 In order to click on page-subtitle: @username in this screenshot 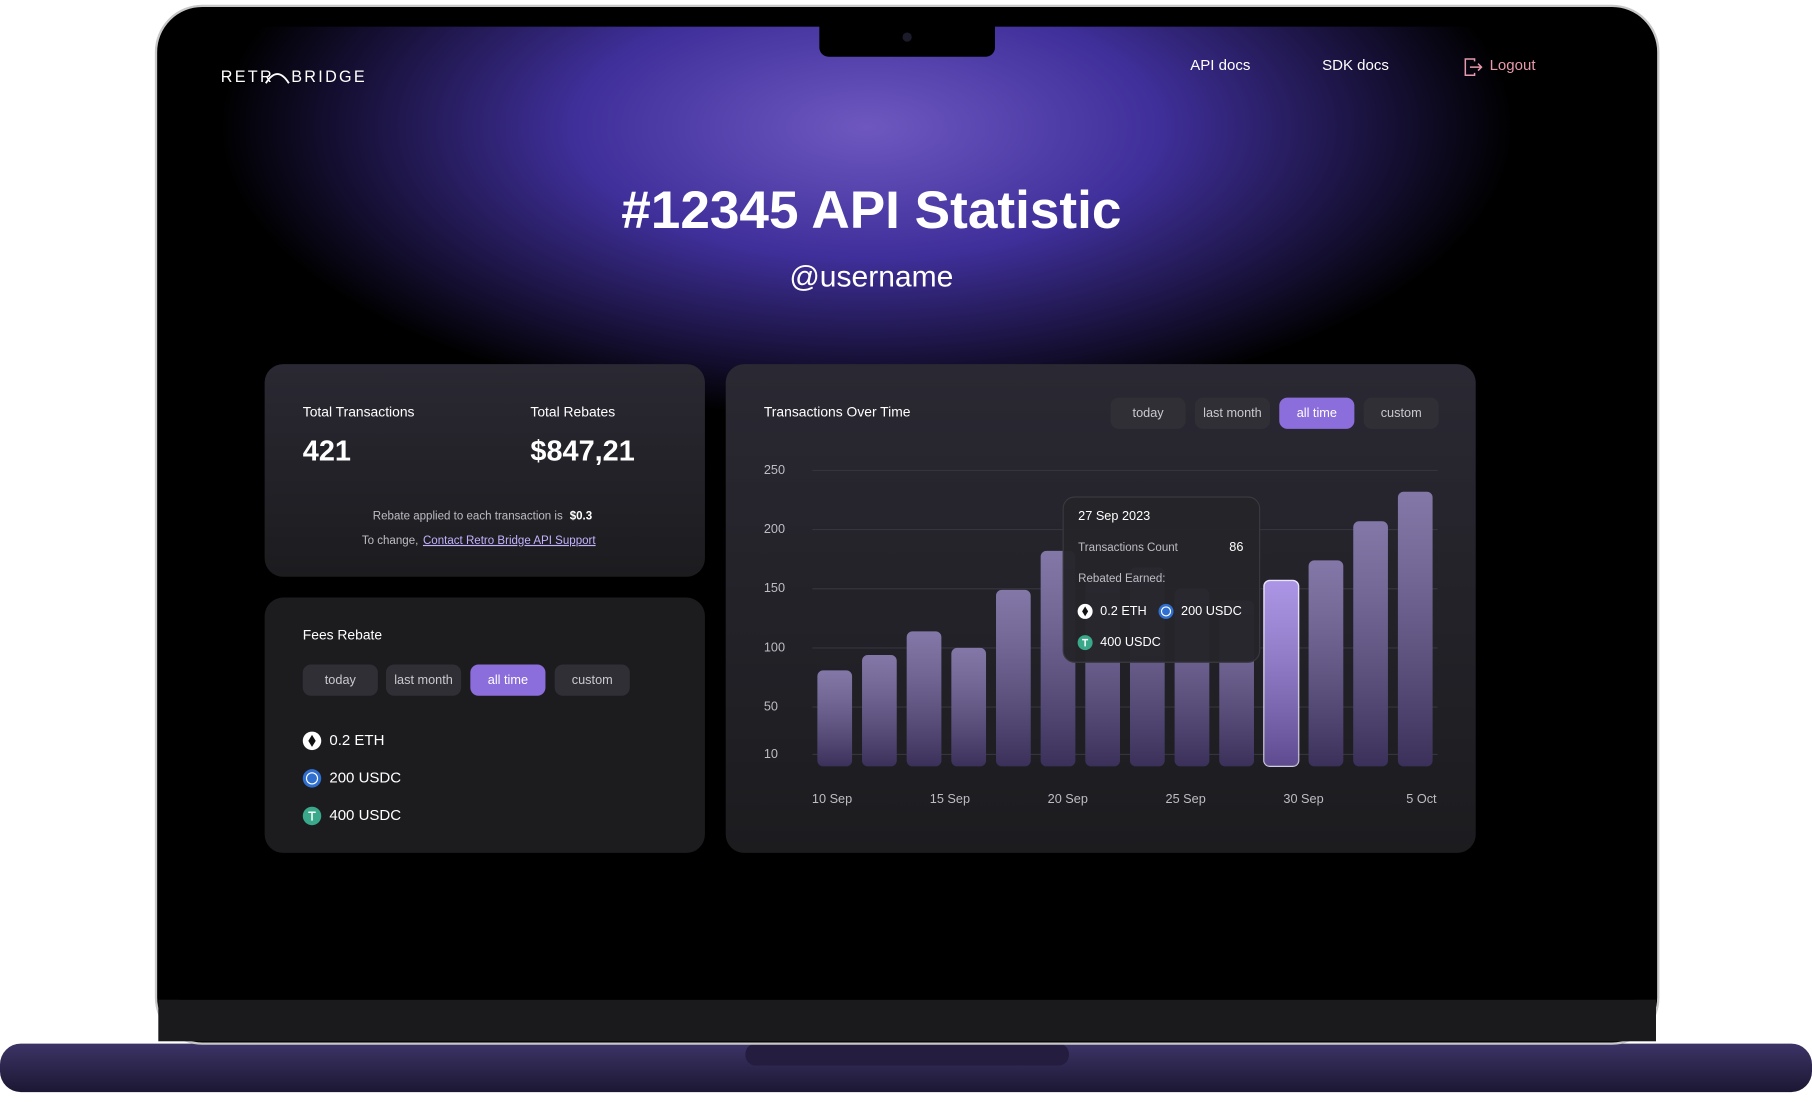, I will do `click(871, 277)`.